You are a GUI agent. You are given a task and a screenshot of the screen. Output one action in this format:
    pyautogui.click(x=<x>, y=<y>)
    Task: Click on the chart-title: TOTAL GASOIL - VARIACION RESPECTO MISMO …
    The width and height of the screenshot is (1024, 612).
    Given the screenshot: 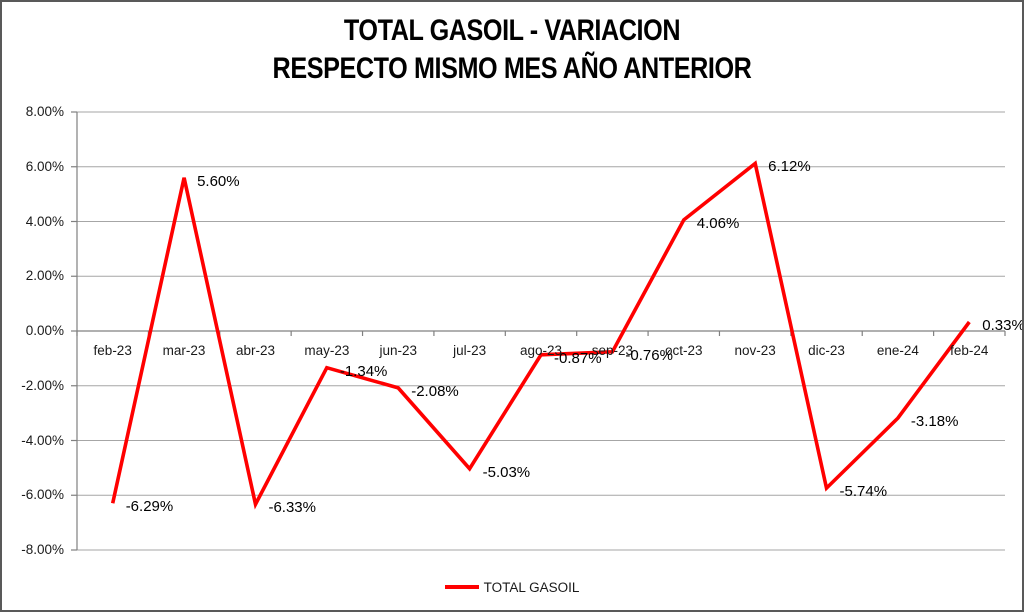 What is the action you would take?
    pyautogui.click(x=512, y=50)
    